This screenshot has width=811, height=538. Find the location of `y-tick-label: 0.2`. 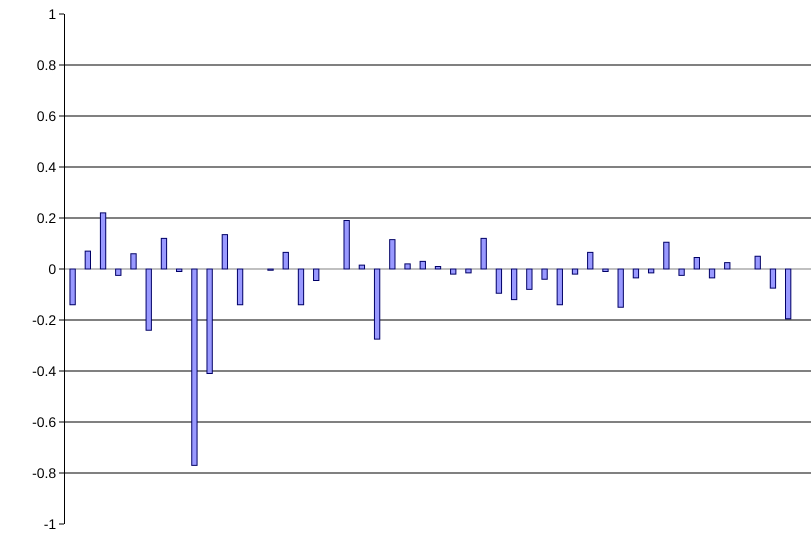

y-tick-label: 0.2 is located at coordinates (46, 218).